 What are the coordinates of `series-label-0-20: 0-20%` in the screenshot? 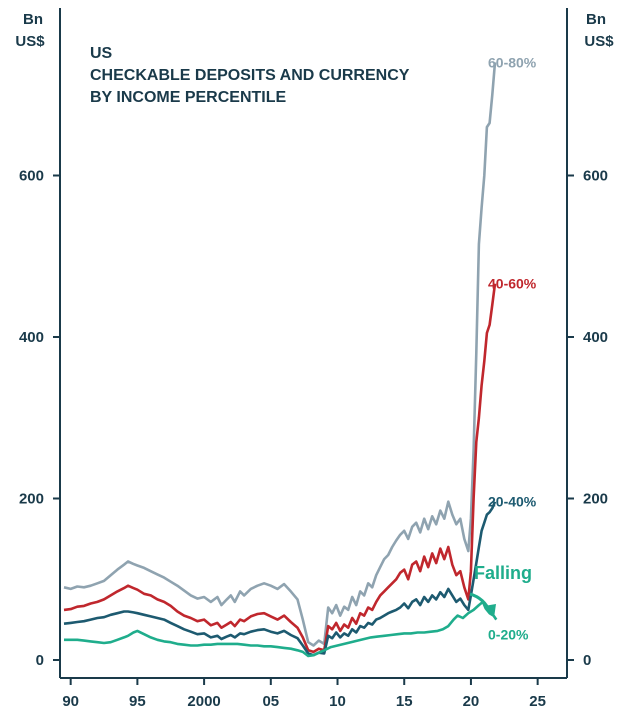 It's located at (508, 635).